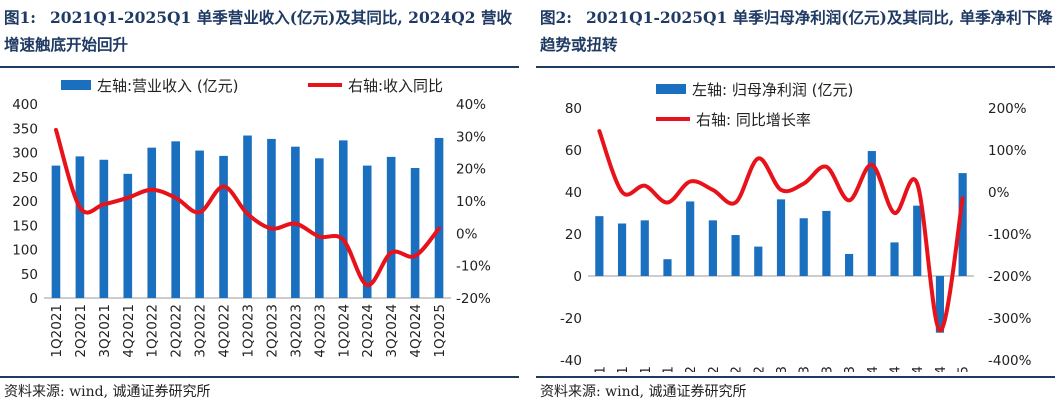  What do you see at coordinates (25, 129) in the screenshot?
I see `left-axis-tick-label: 350` at bounding box center [25, 129].